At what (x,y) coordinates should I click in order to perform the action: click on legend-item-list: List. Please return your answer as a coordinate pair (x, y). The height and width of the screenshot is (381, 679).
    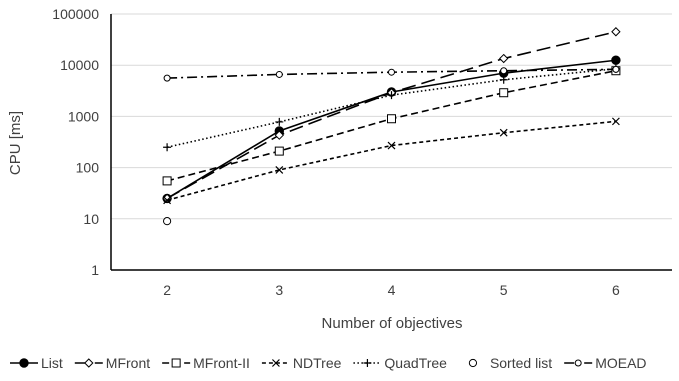
    Looking at the image, I should click on (36, 363).